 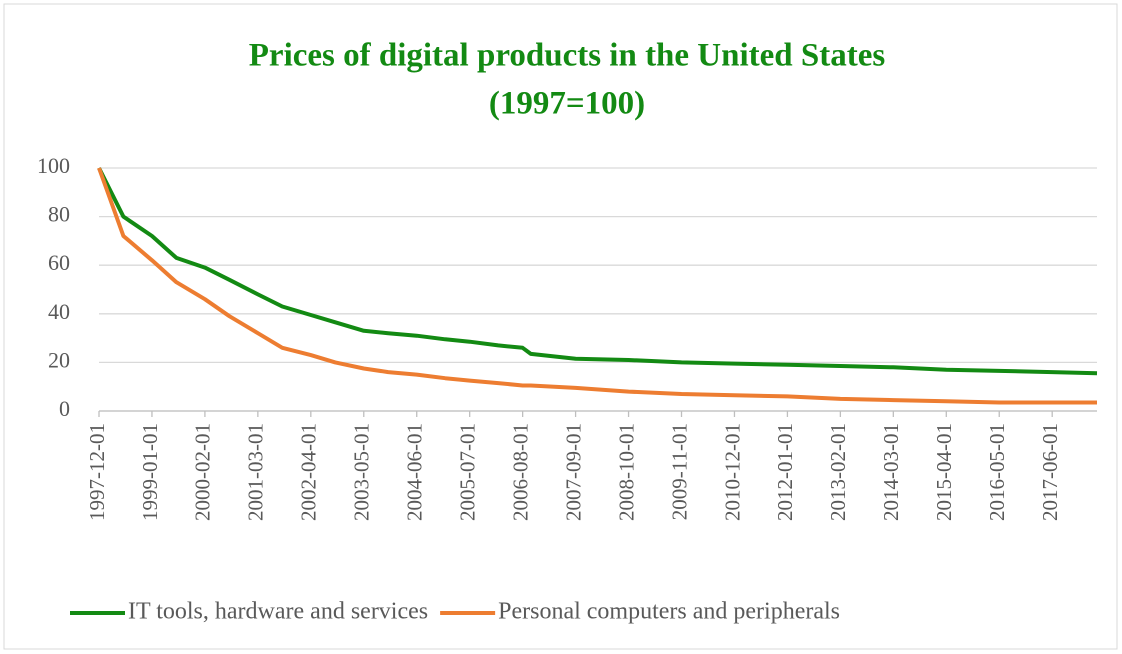 I want to click on x-tick-label: 2005-07-01, so click(x=467, y=472).